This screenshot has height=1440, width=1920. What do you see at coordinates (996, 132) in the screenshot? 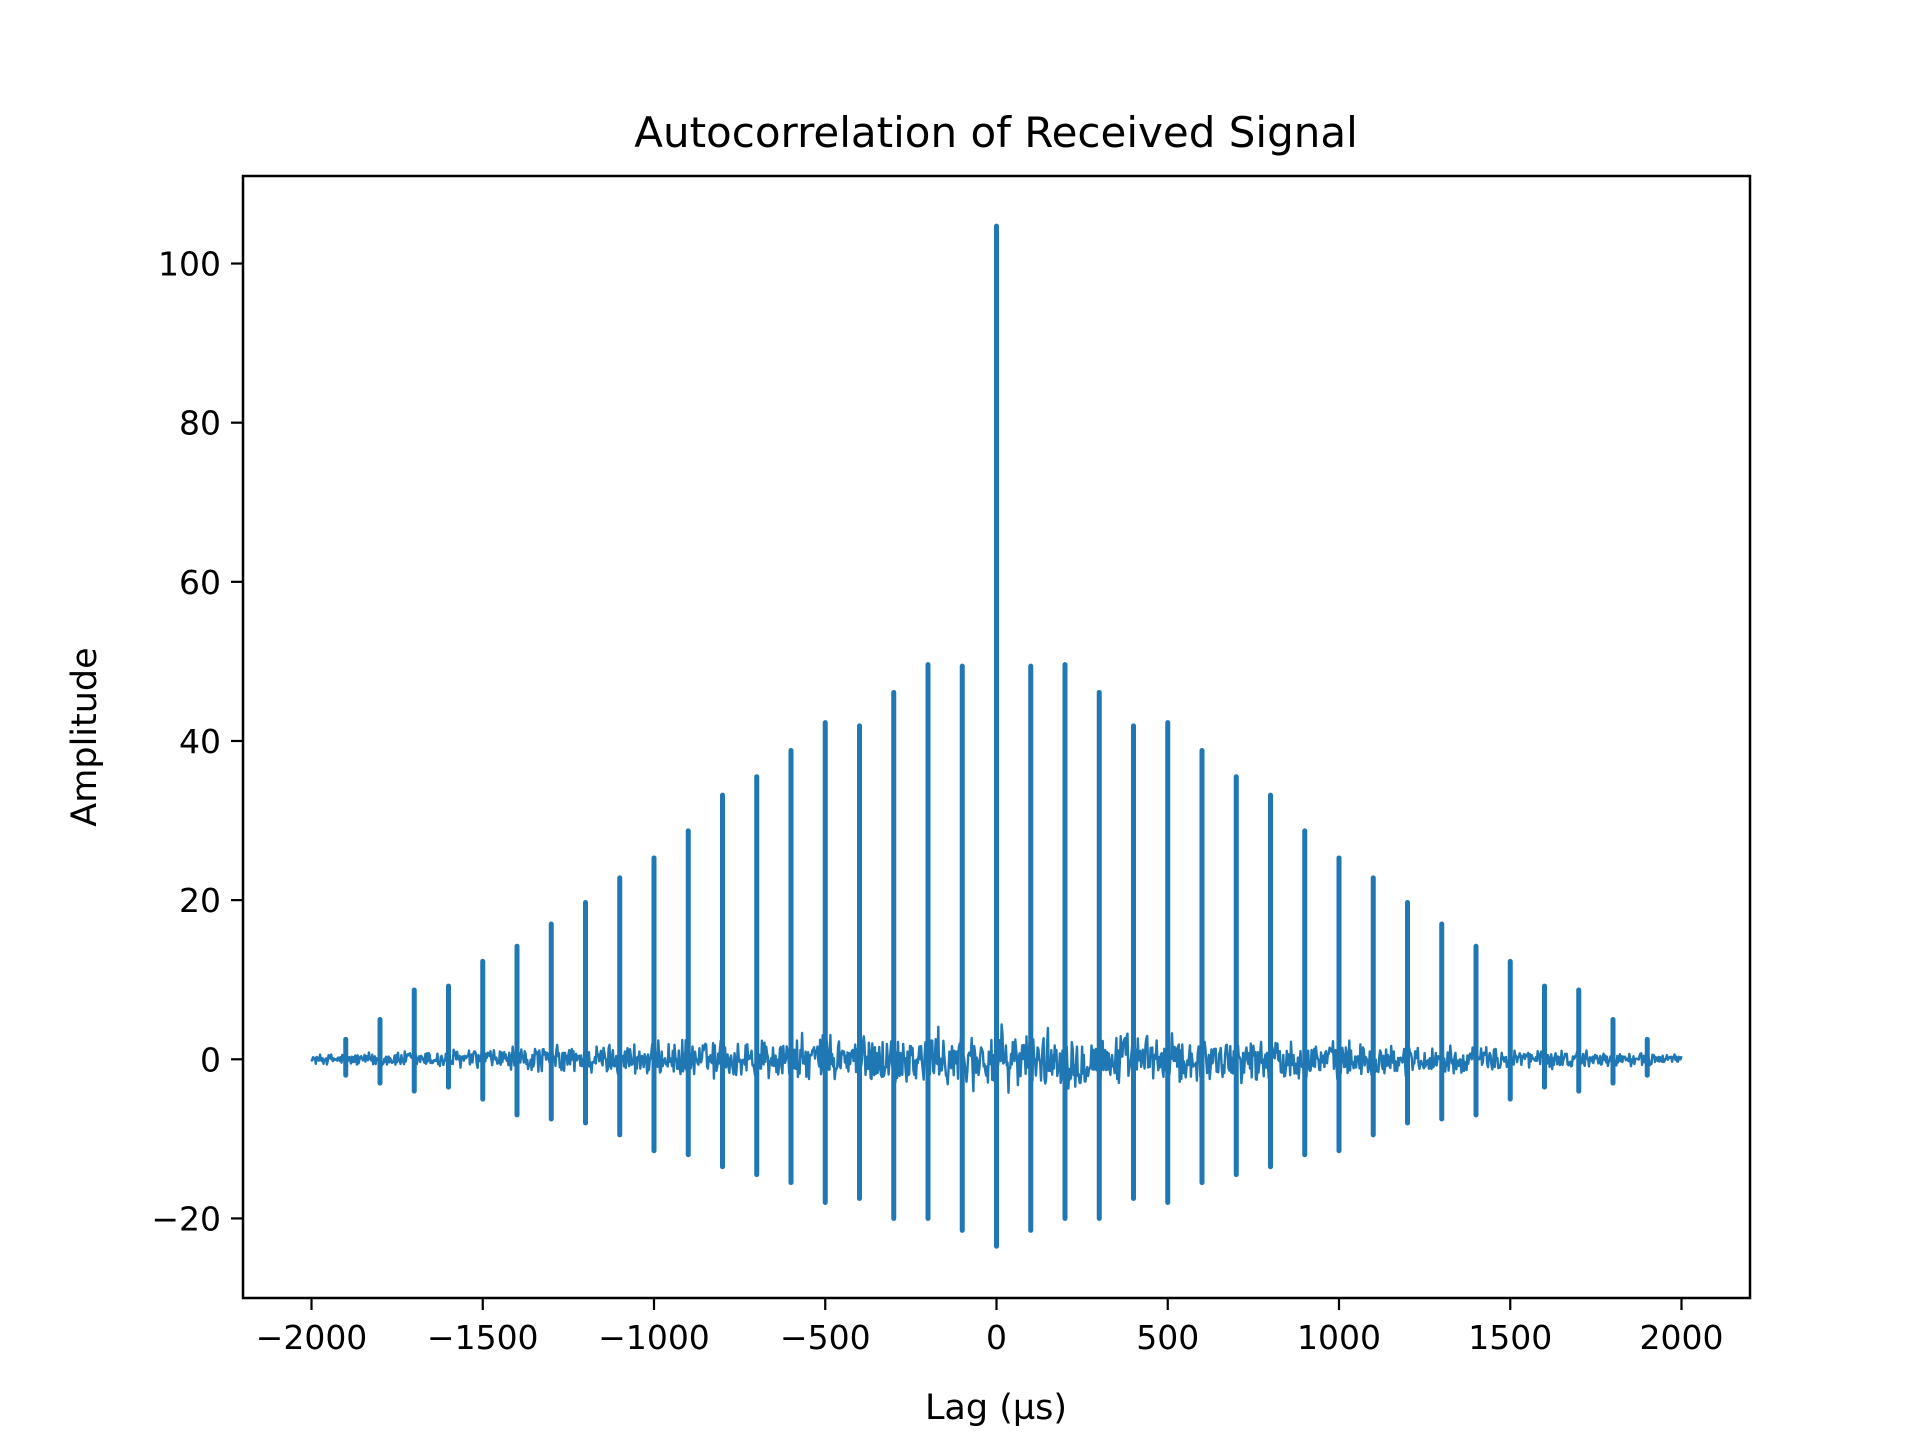
I see `chart-title: Autocorrelation of Received Signal` at bounding box center [996, 132].